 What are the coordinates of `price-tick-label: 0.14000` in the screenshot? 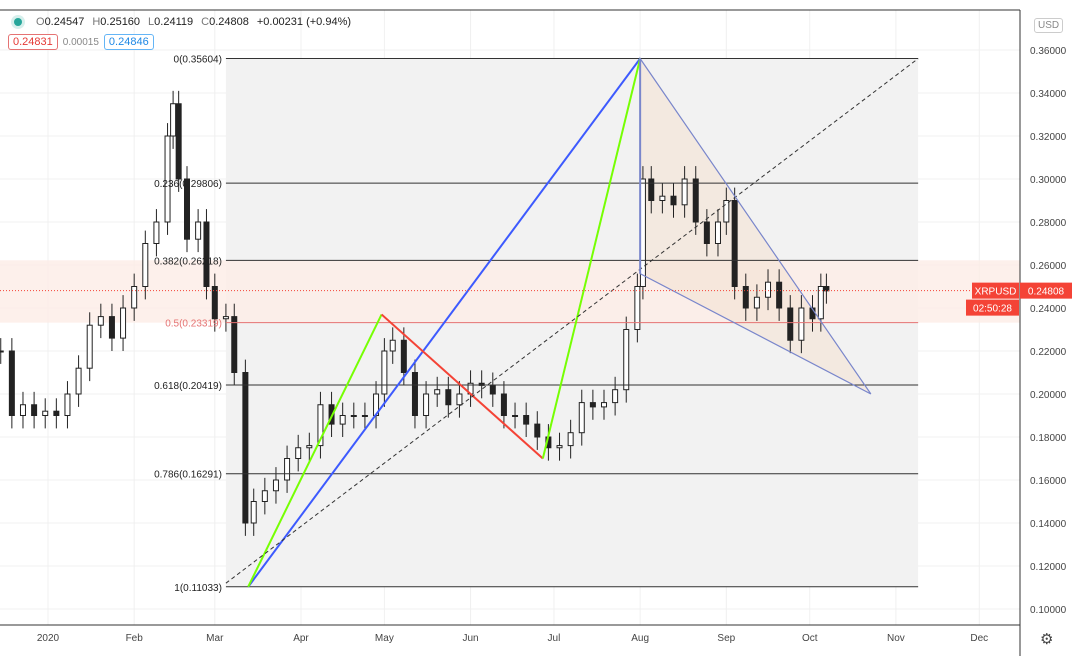 It's located at (1048, 524).